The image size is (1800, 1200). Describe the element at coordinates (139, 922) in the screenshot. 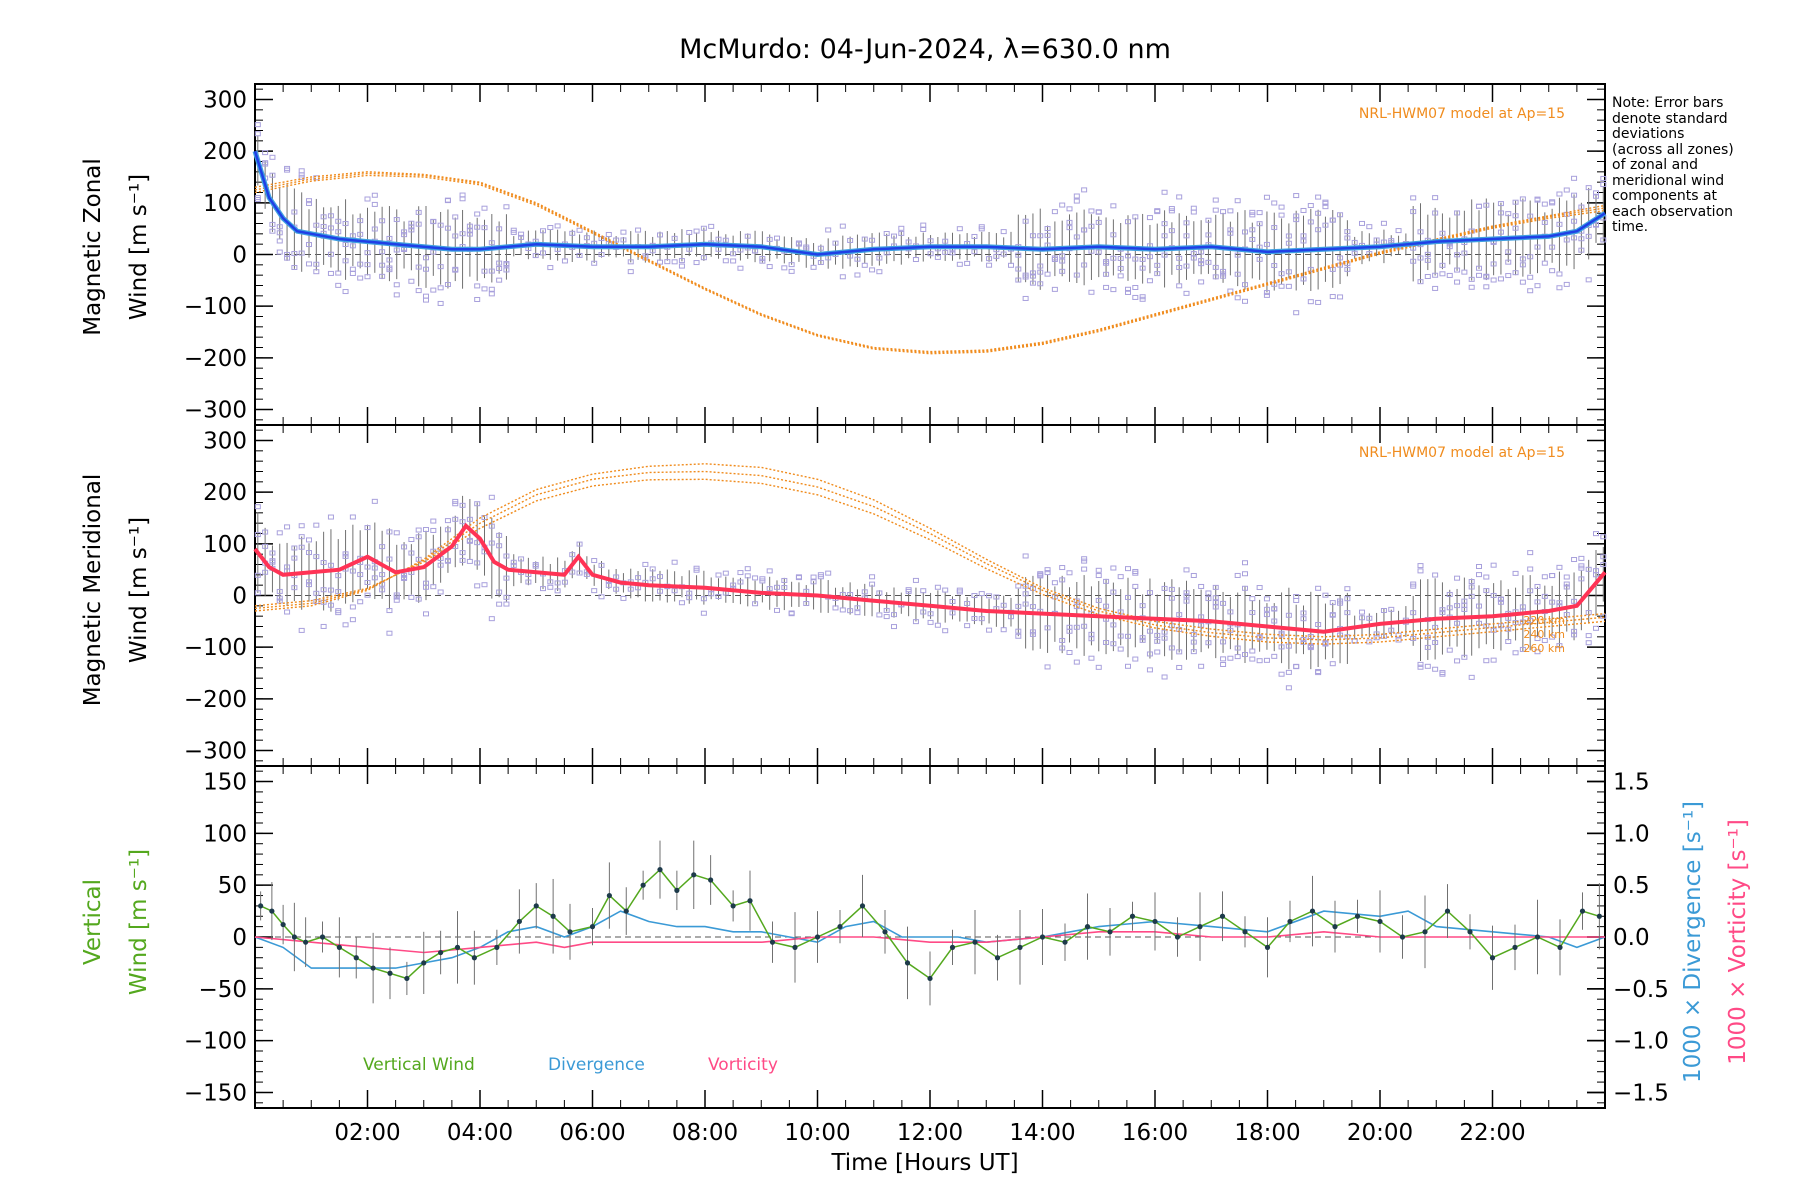

I see `vertical-ylabel-line2: Wind [m s⁻¹]` at that location.